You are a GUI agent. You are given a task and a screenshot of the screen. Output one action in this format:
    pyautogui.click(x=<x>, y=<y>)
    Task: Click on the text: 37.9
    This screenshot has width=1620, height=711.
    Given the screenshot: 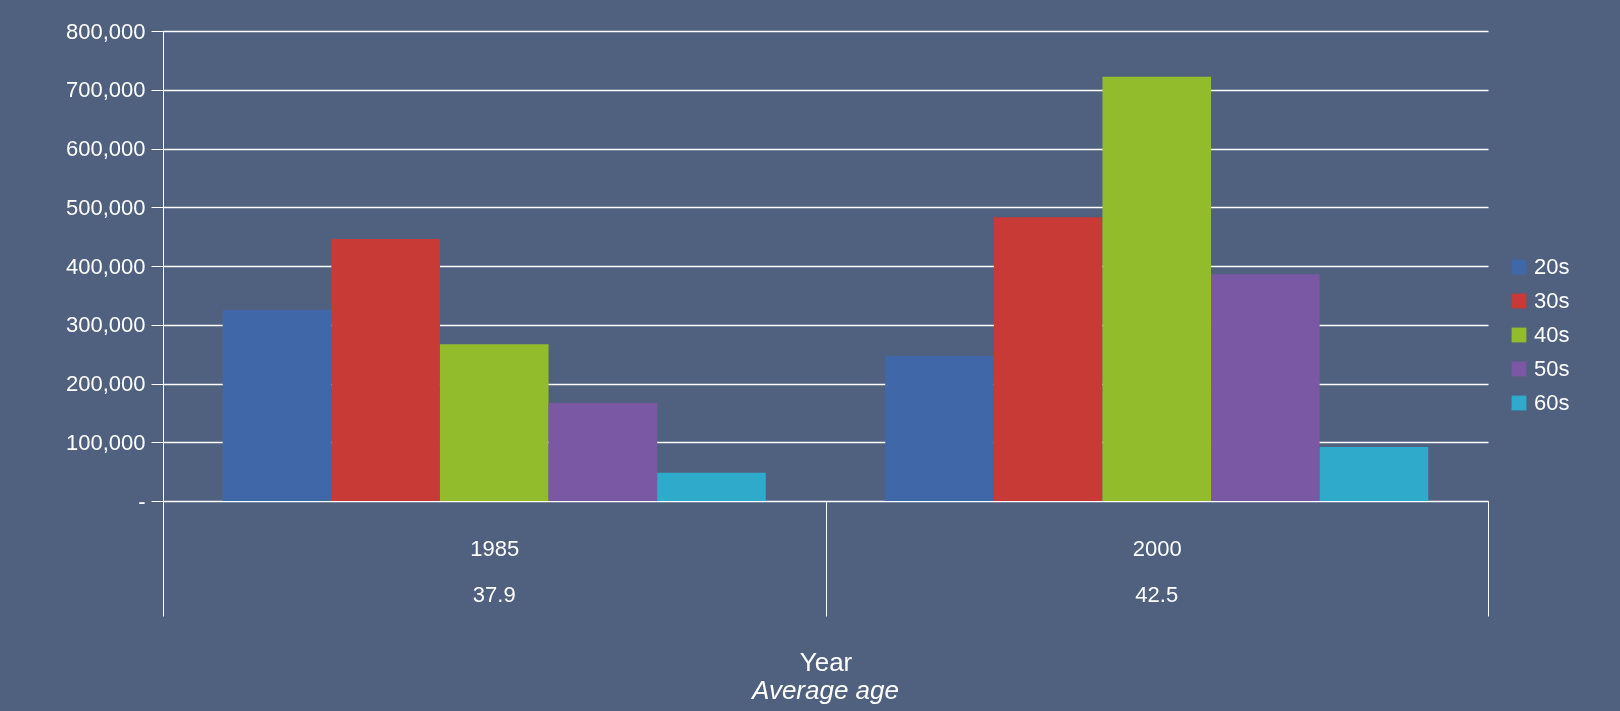 What is the action you would take?
    pyautogui.click(x=494, y=594)
    